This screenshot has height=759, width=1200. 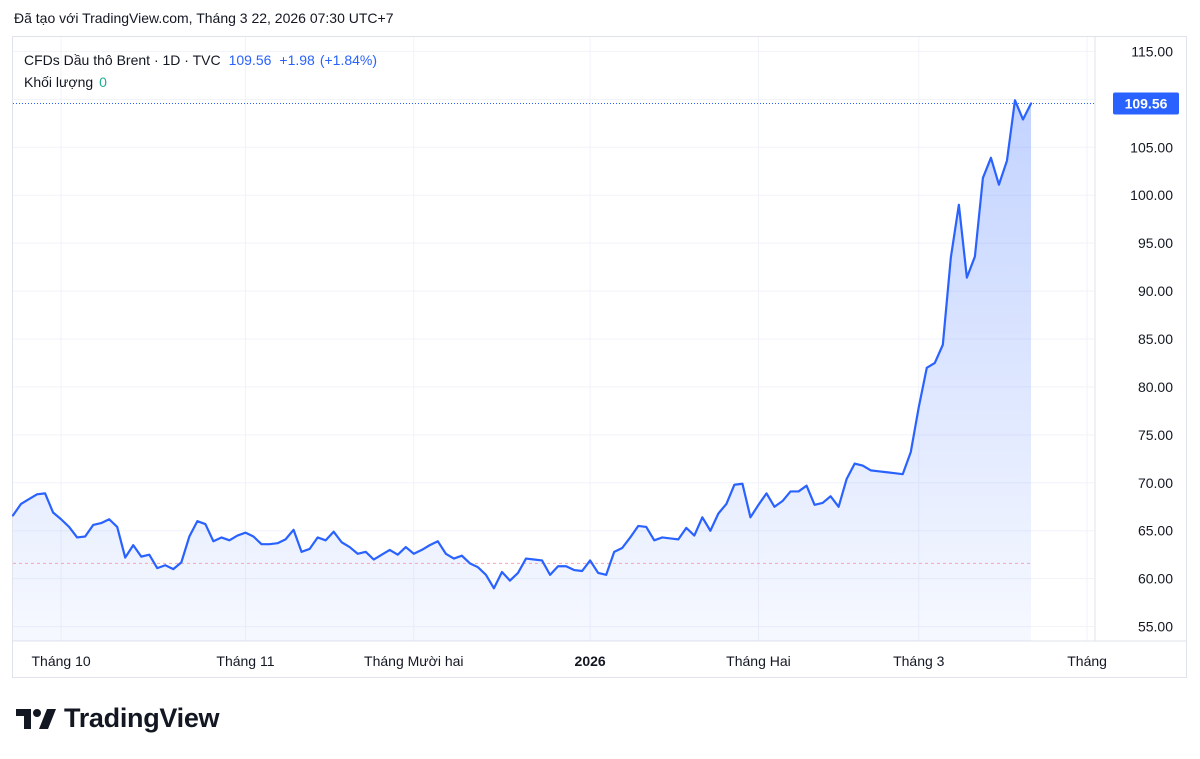 What do you see at coordinates (1155, 435) in the screenshot?
I see `y-tick-label: 75.00` at bounding box center [1155, 435].